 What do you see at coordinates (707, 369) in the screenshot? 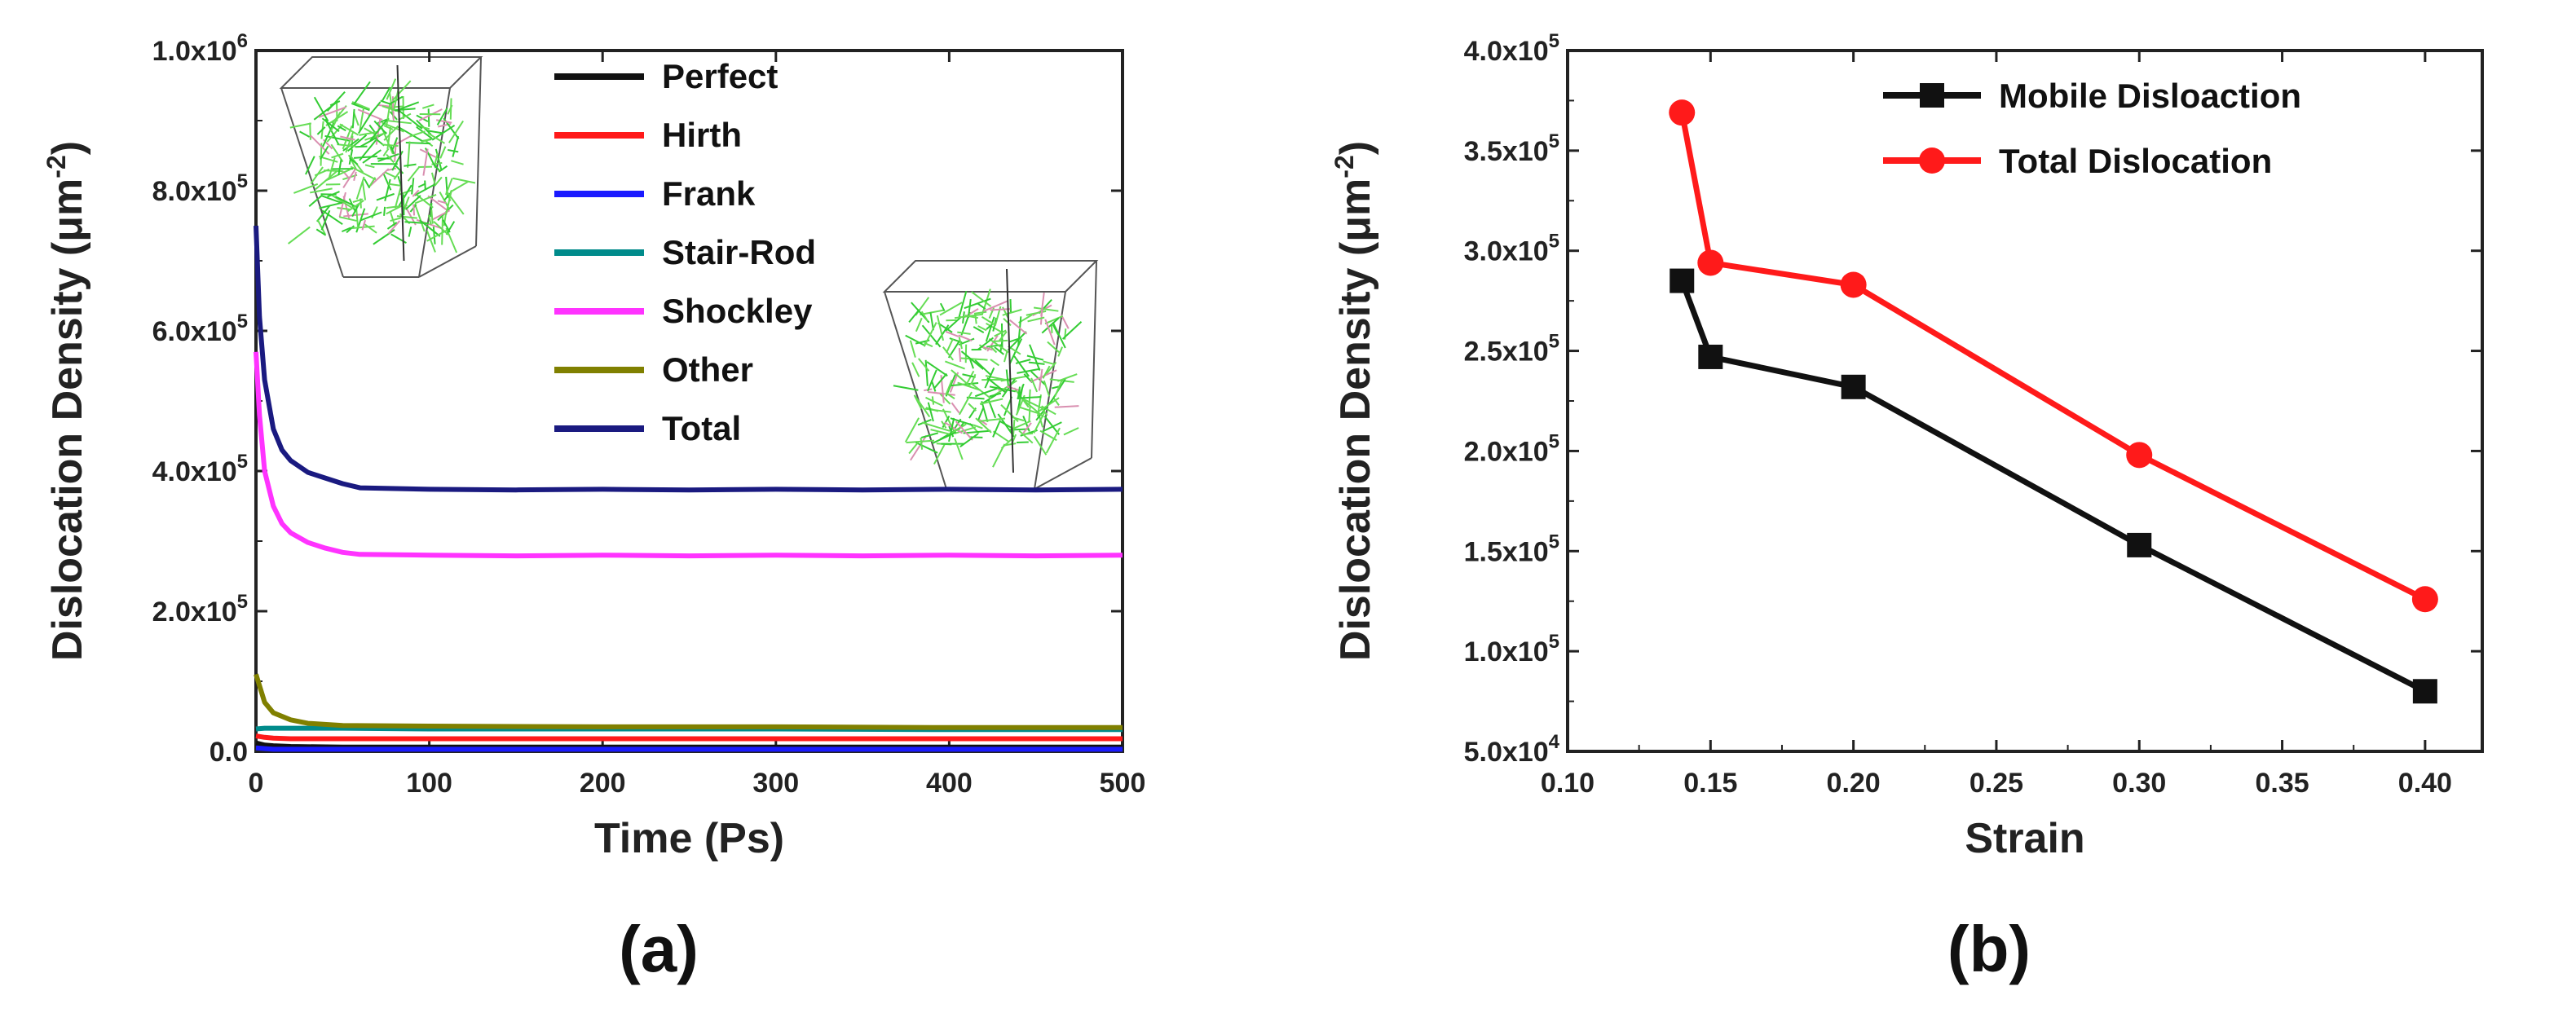
I see `legend-label-other: Other` at bounding box center [707, 369].